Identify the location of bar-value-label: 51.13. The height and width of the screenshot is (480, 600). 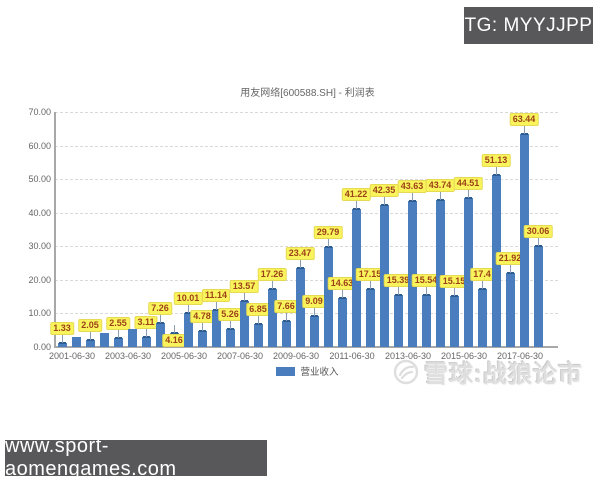
(496, 161).